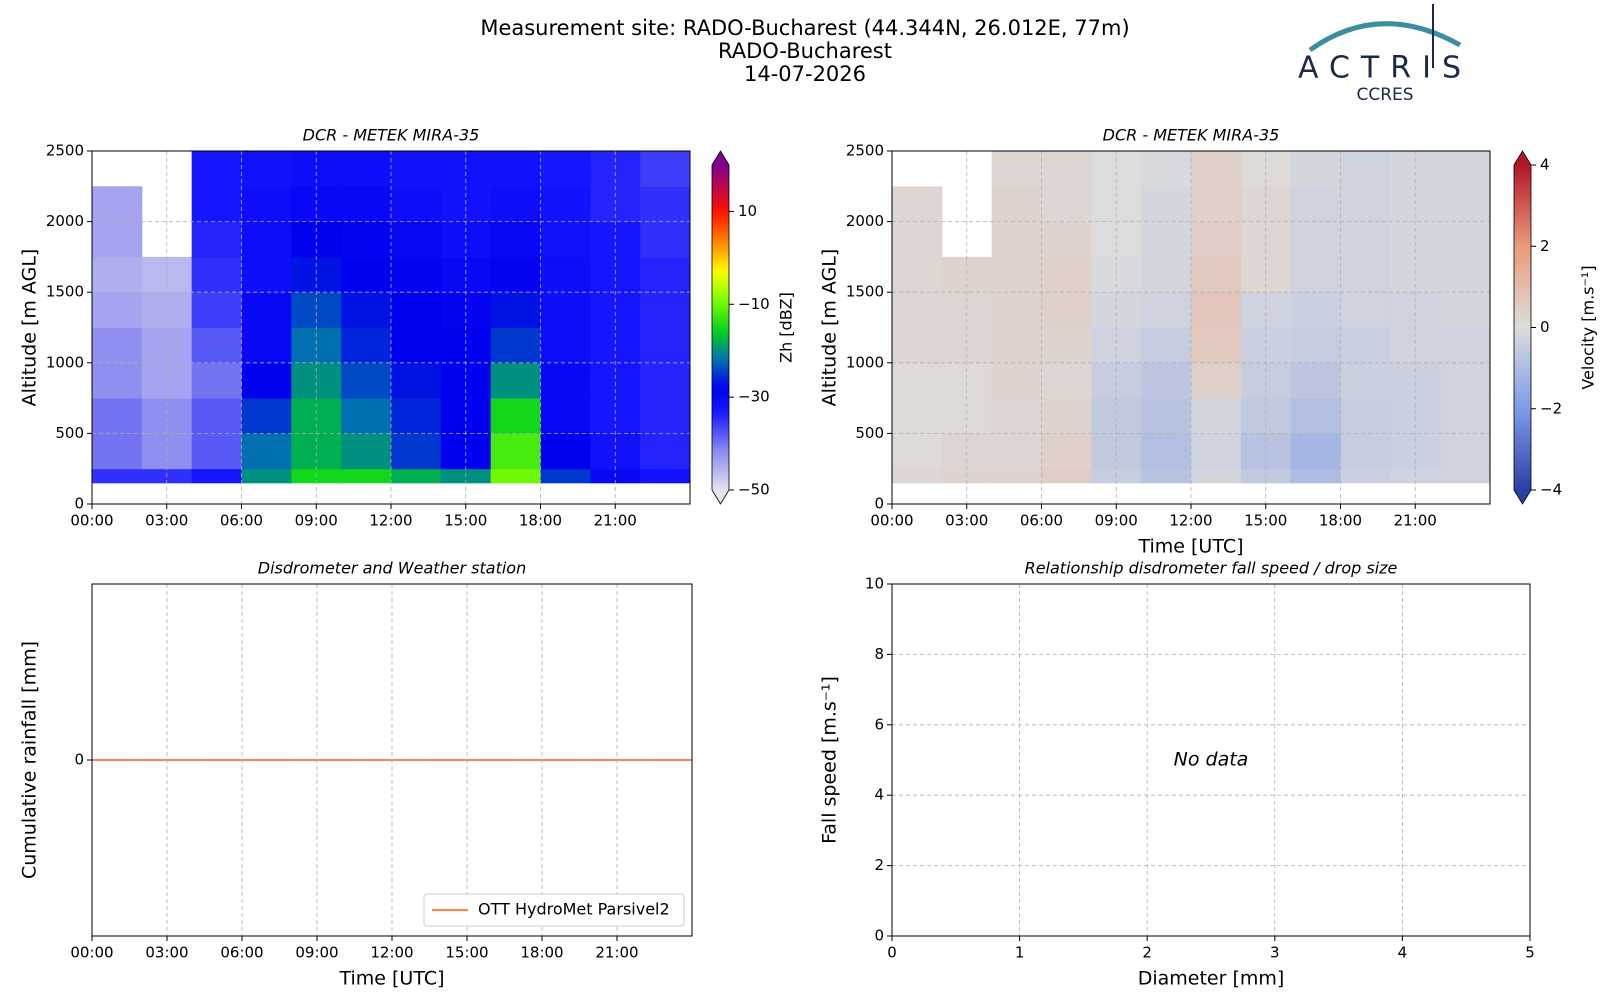 This screenshot has width=1600, height=1000. Describe the element at coordinates (390, 521) in the screenshot. I see `x-tick-label: 12:00` at that location.